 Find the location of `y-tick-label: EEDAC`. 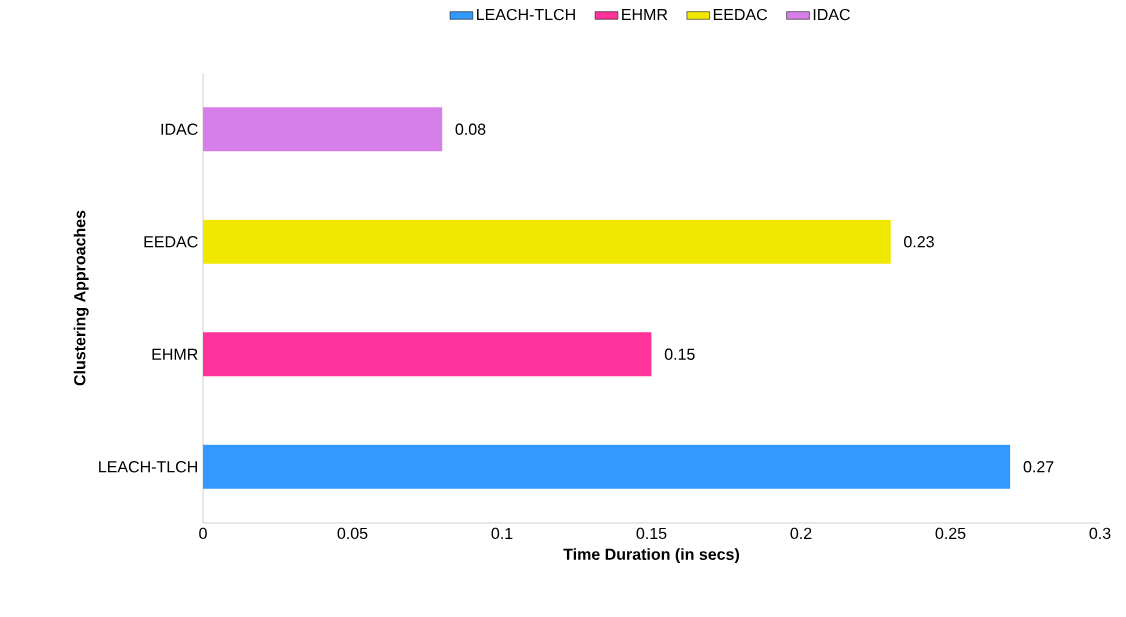

y-tick-label: EEDAC is located at coordinates (171, 242).